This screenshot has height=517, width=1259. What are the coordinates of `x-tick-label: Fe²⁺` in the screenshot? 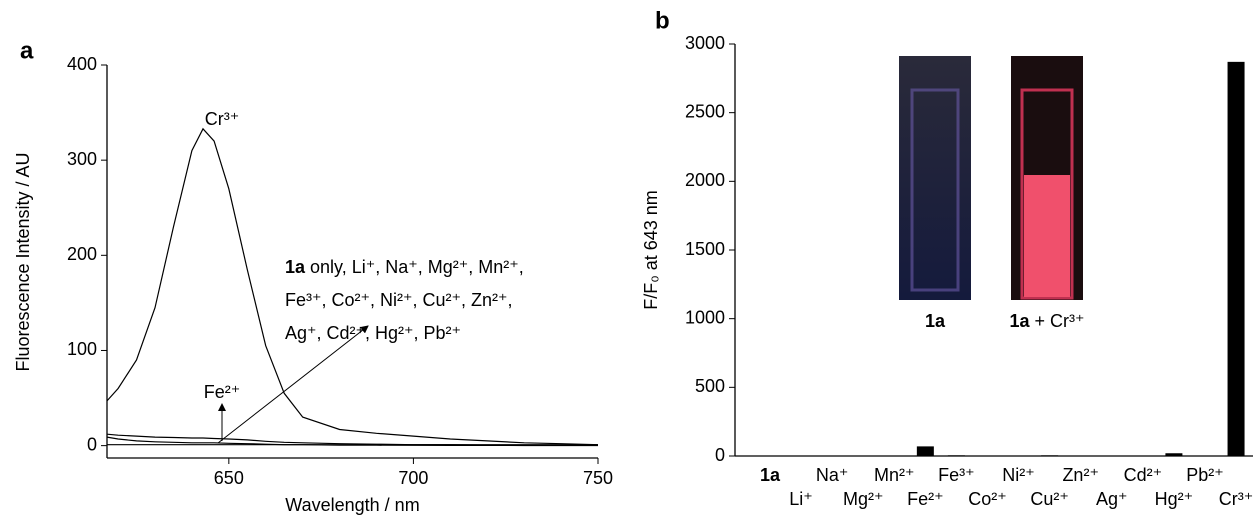 It's located at (925, 499).